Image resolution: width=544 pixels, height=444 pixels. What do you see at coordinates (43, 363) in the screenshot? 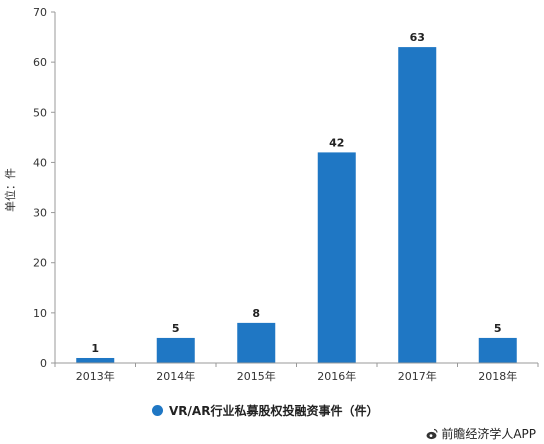
I see `y-tick-label: 0` at bounding box center [43, 363].